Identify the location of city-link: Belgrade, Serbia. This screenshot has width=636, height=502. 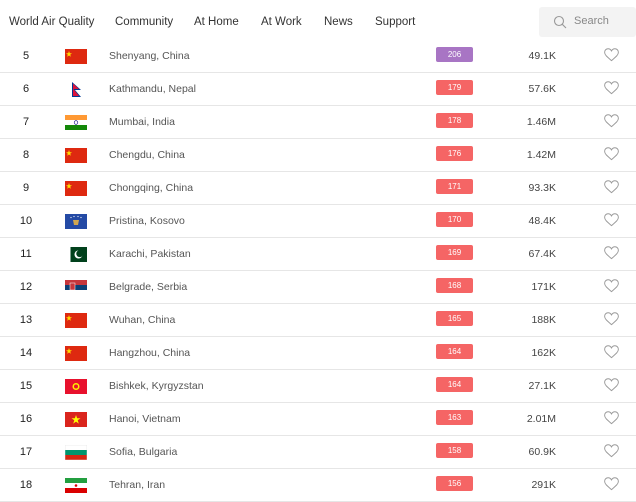
(148, 287).